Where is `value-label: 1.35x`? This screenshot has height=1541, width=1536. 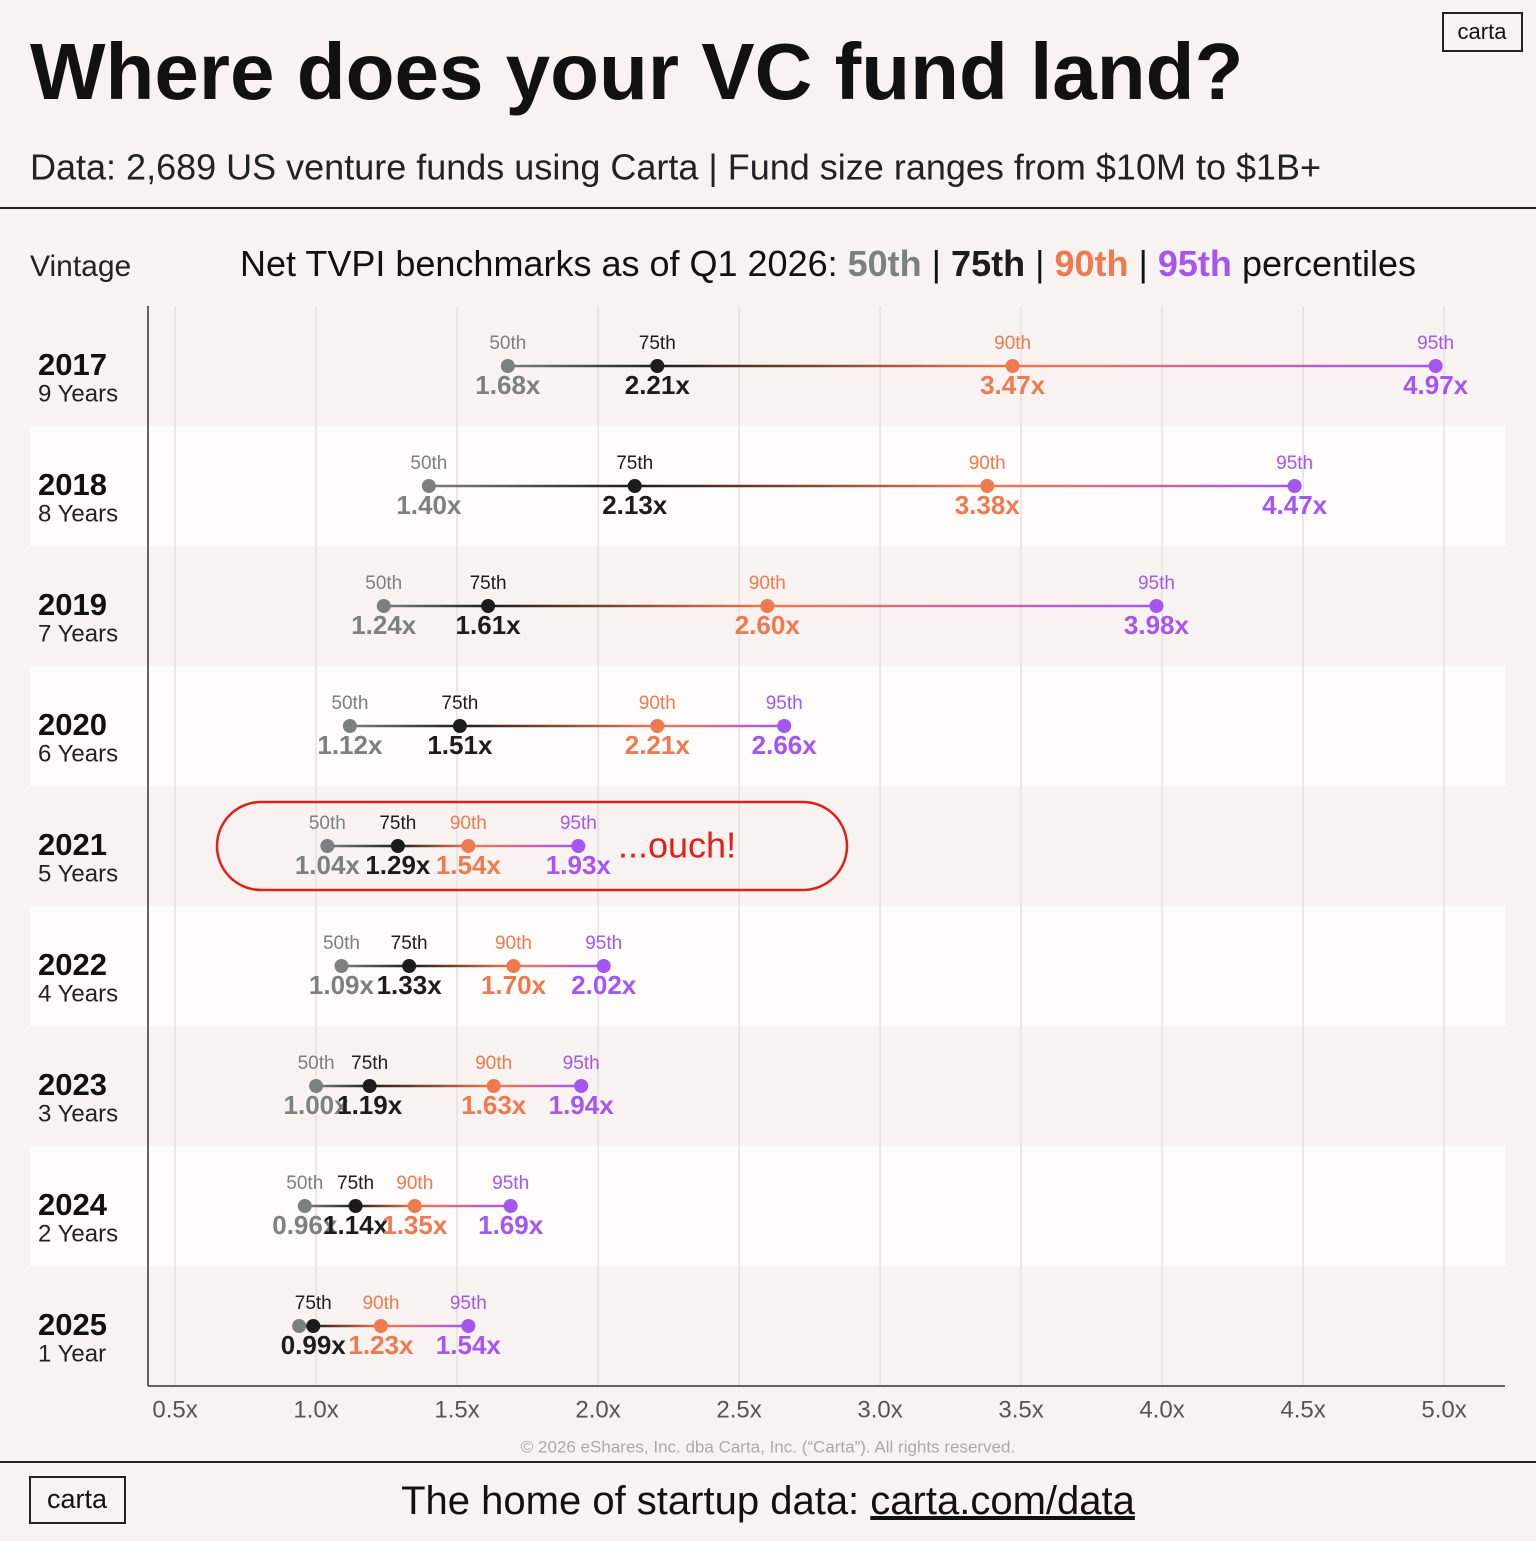 value-label: 1.35x is located at coordinates (415, 1225).